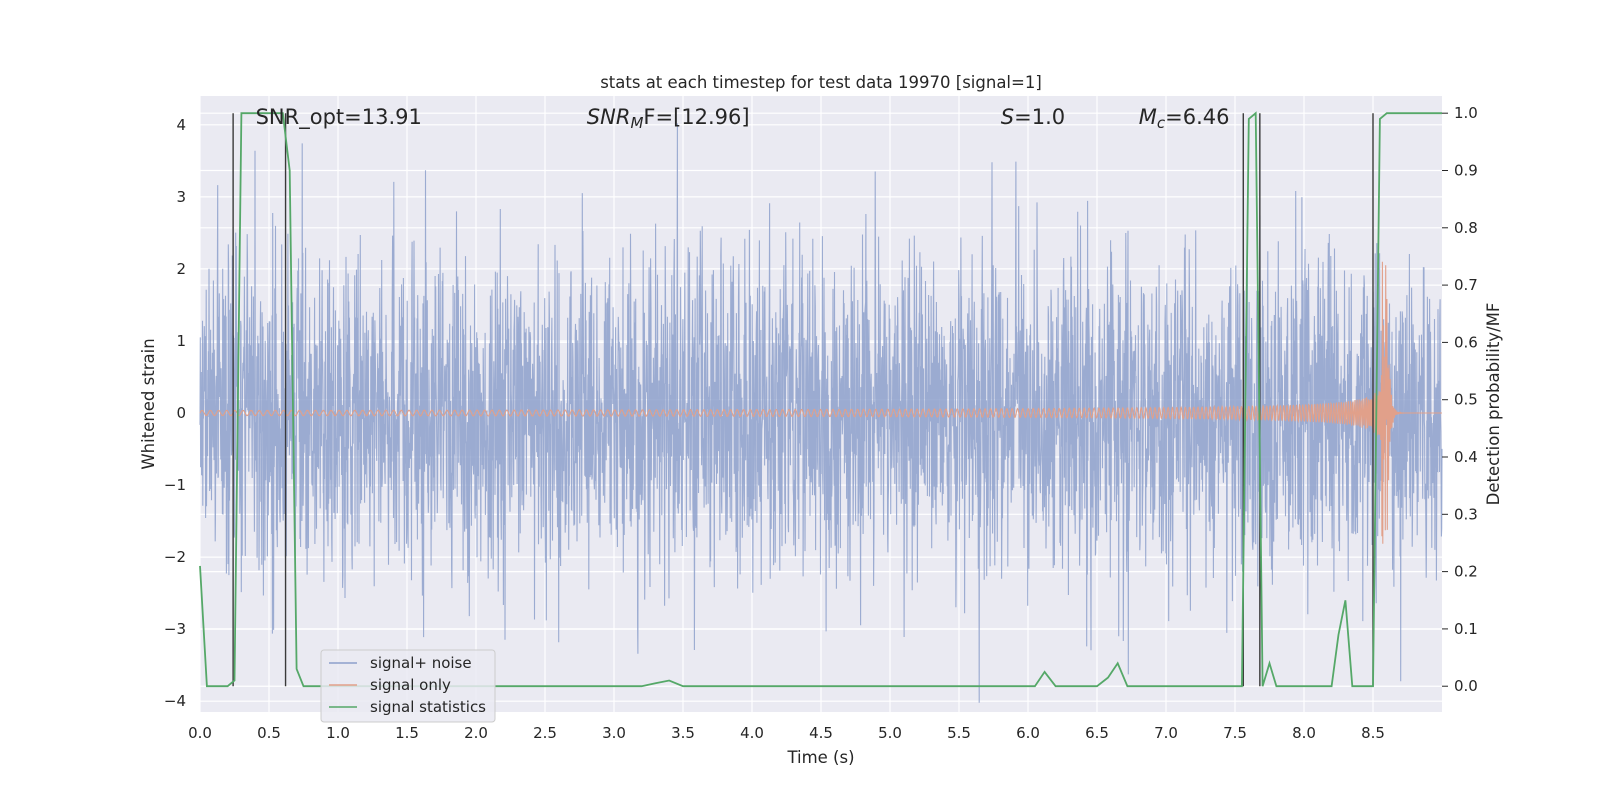  I want to click on y2-tick-label: 0.1, so click(1466, 629).